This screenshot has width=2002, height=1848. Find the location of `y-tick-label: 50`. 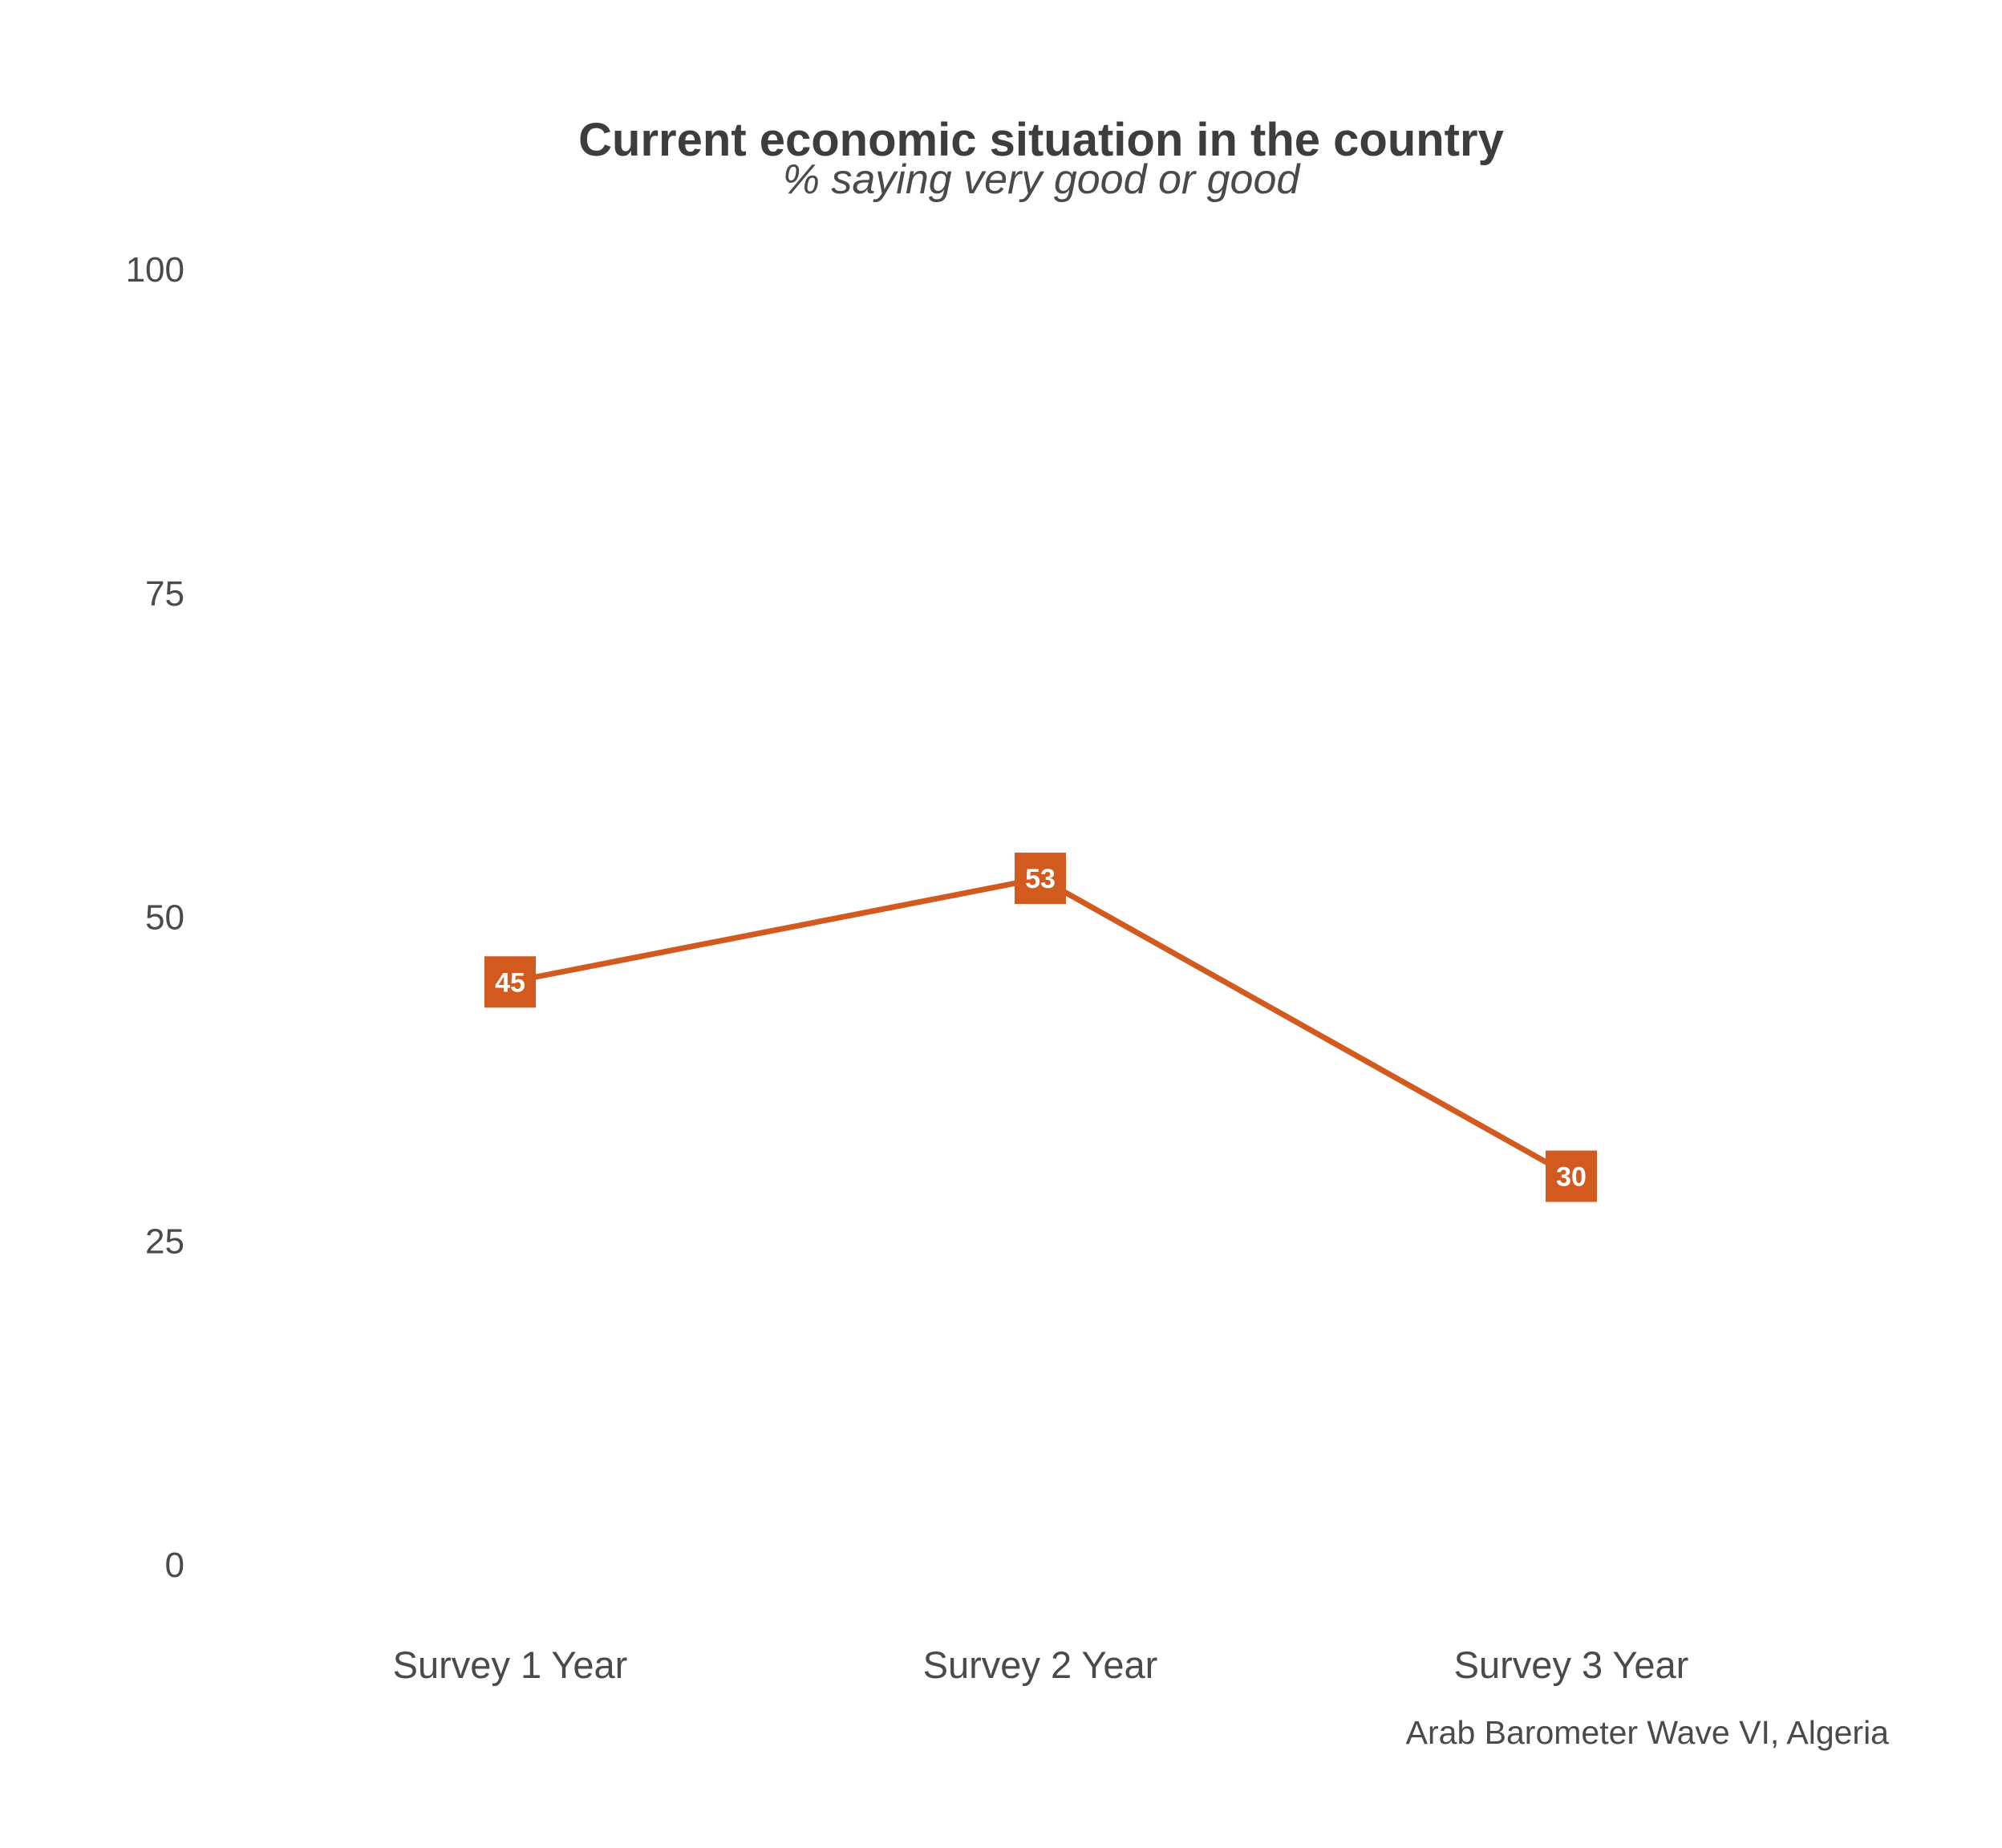

y-tick-label: 50 is located at coordinates (164, 918).